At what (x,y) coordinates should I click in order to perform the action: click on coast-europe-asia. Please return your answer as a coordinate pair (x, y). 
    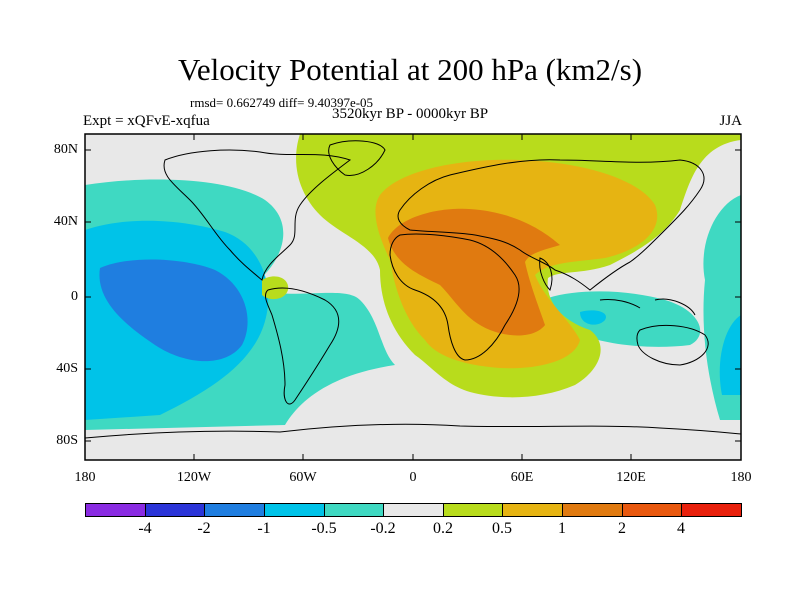
    Looking at the image, I should click on (551, 225).